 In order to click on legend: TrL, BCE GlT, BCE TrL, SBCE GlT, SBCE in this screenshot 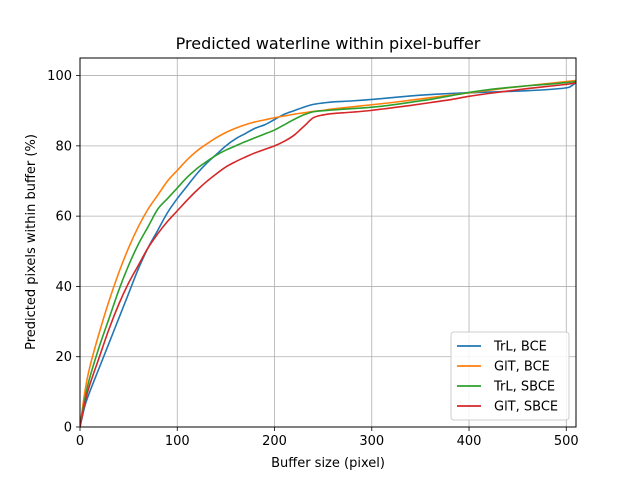, I will do `click(510, 376)`.